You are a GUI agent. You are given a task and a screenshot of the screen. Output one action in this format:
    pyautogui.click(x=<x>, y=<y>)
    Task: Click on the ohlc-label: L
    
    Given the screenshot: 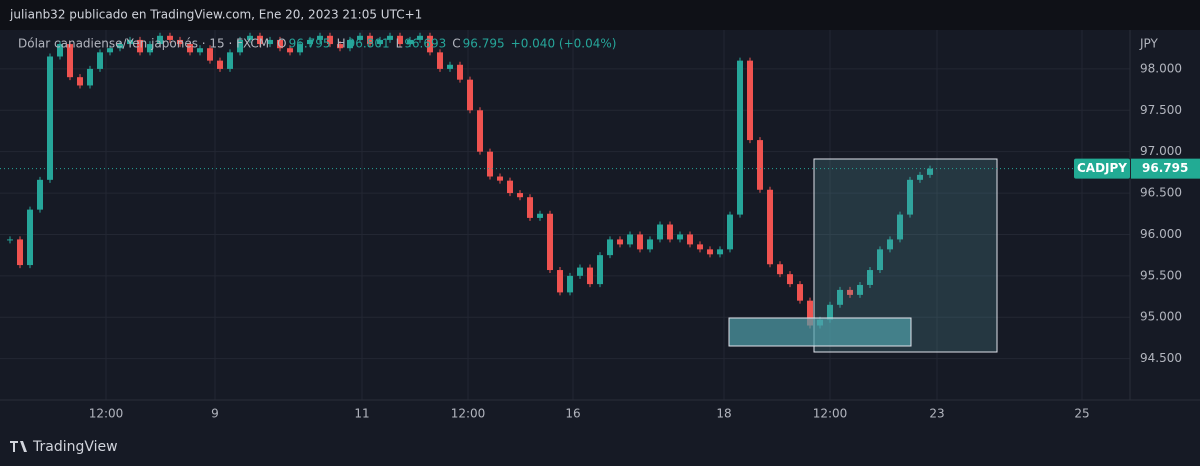 What is the action you would take?
    pyautogui.click(x=399, y=44)
    